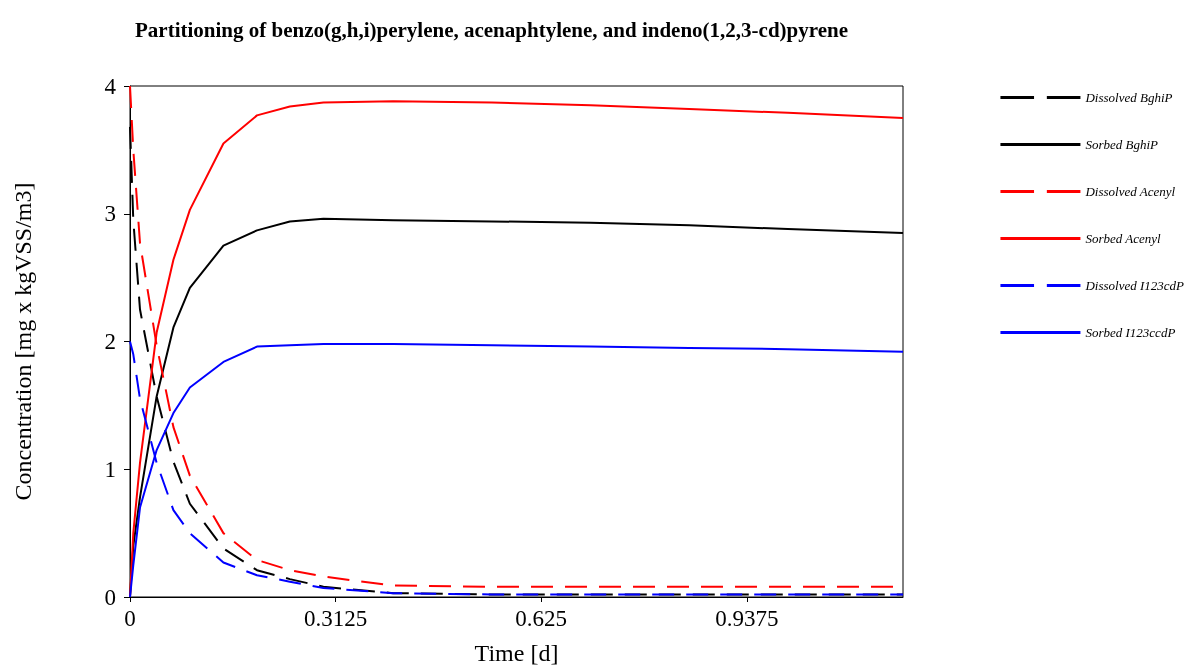  I want to click on y-tick-label: 1, so click(110, 469).